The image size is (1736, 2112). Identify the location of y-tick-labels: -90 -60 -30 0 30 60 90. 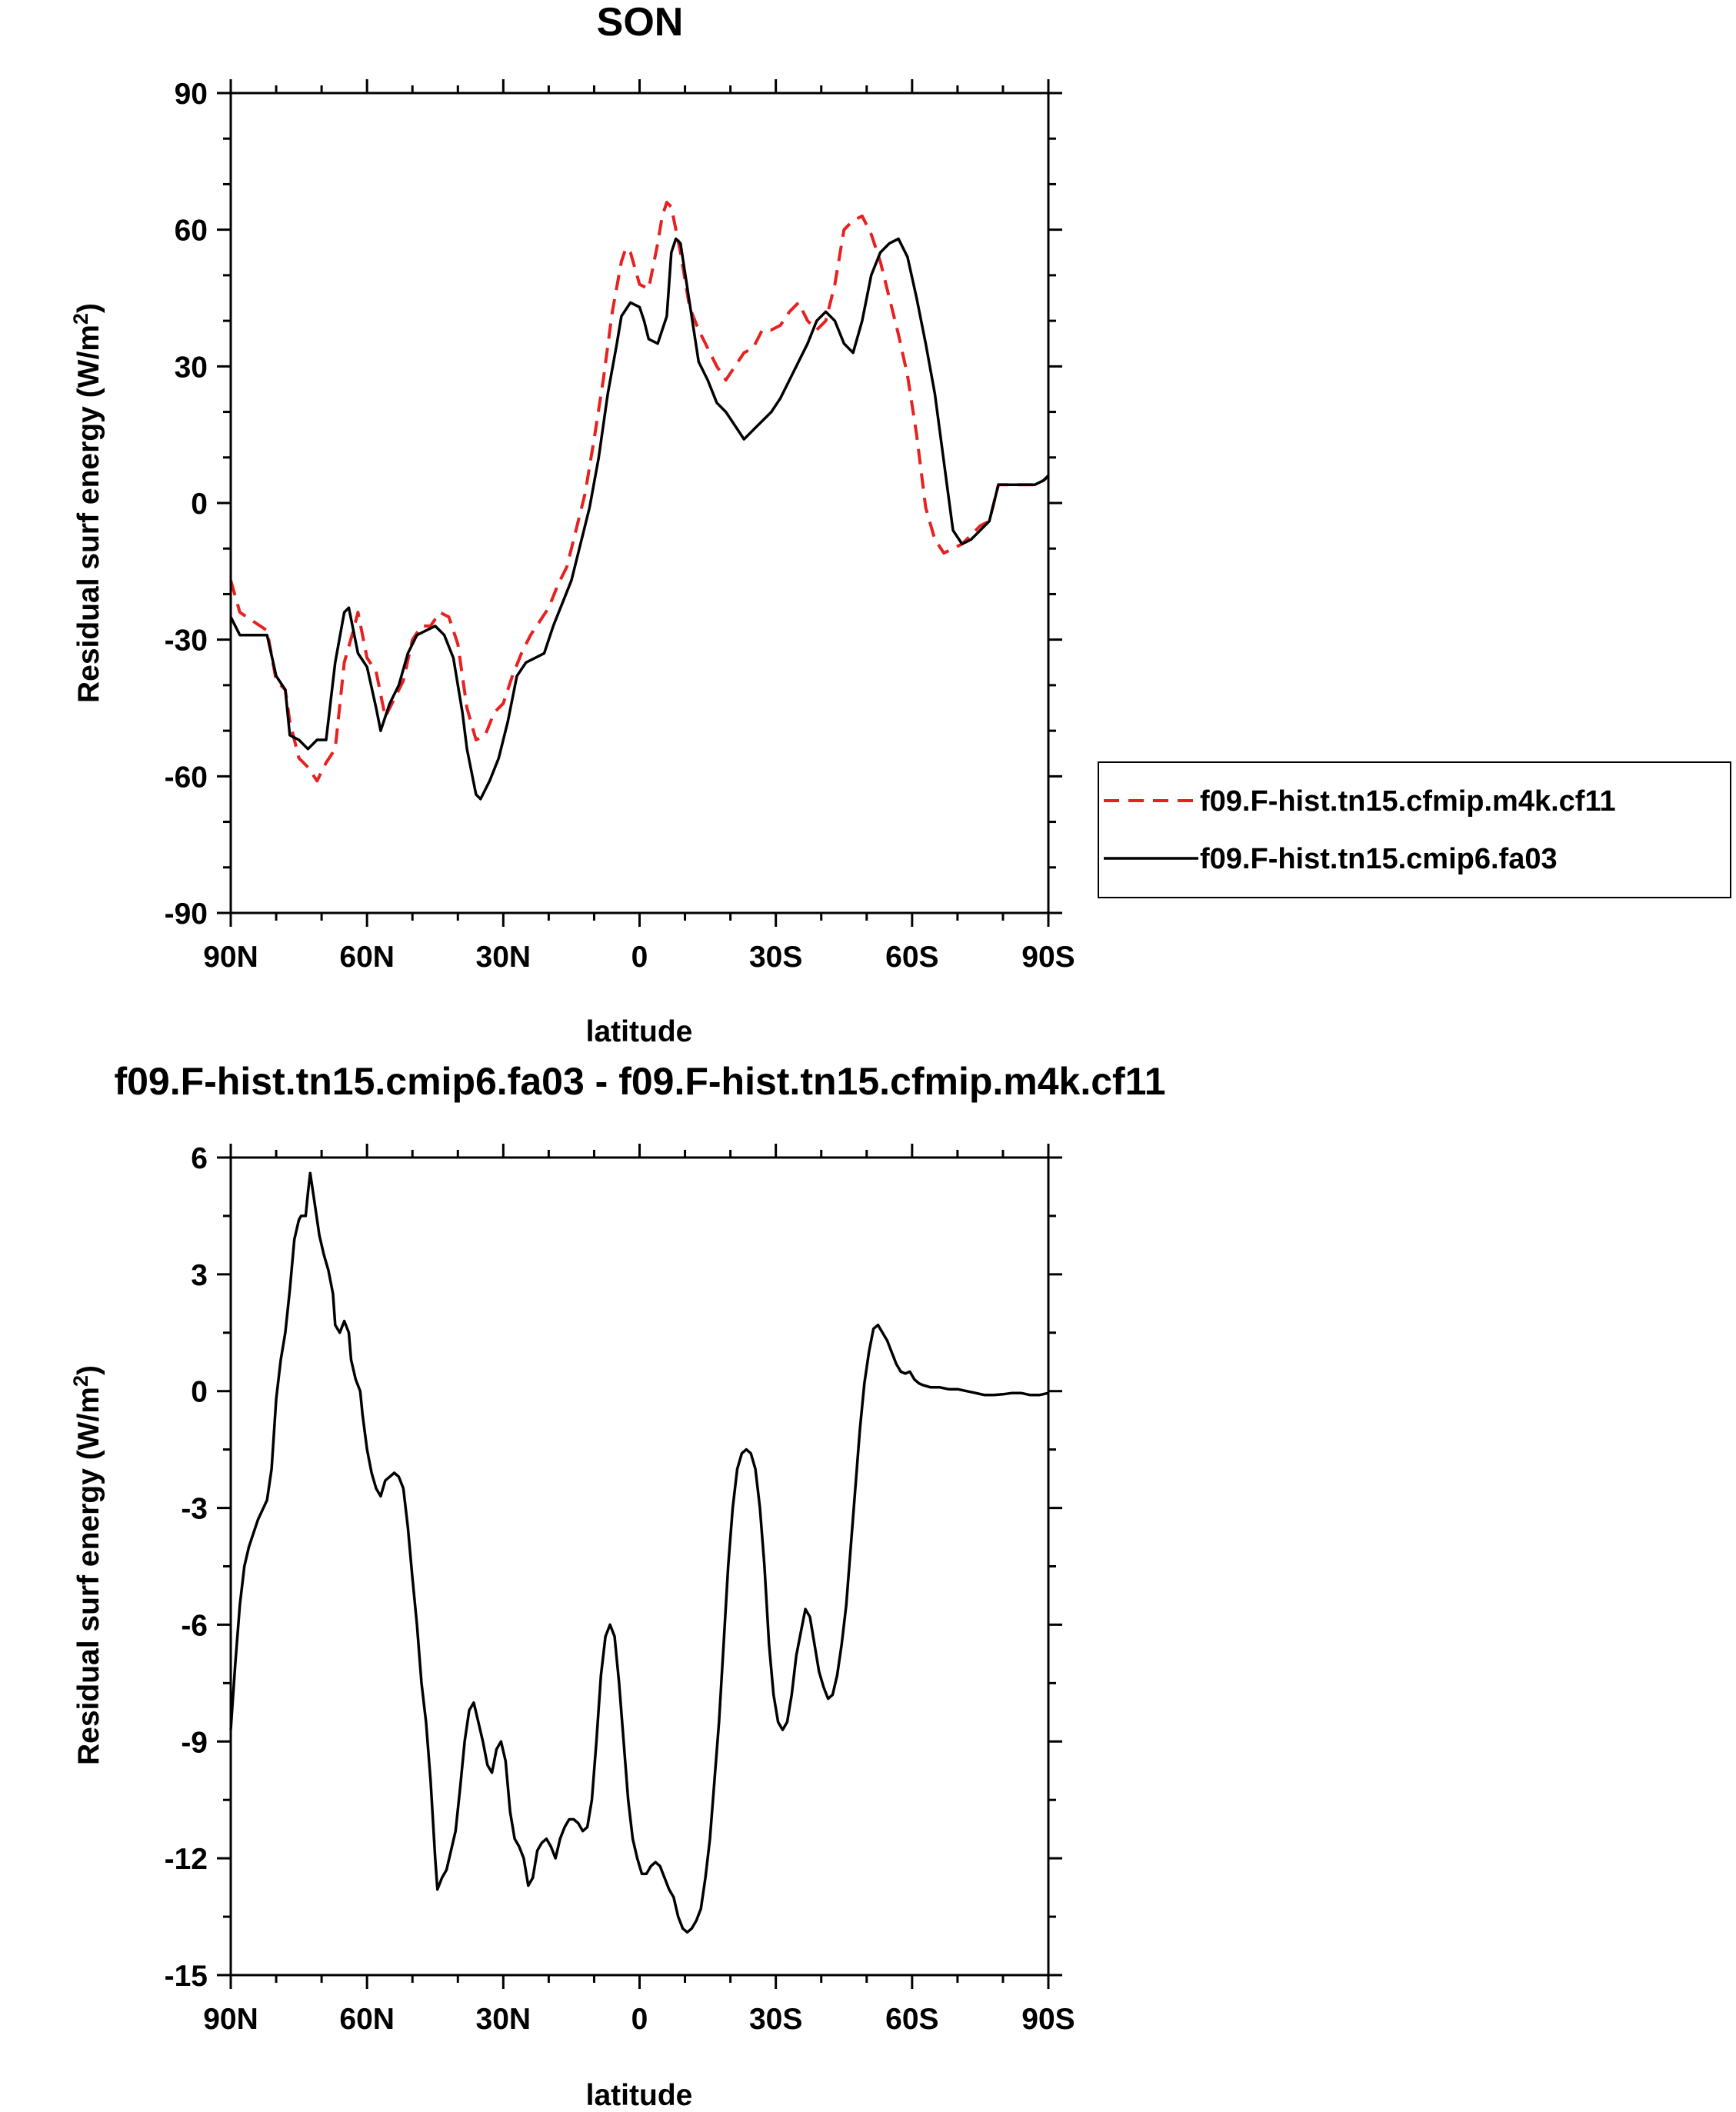
(186, 504).